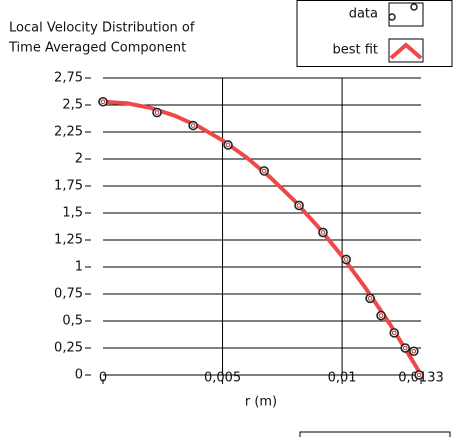  What do you see at coordinates (97, 48) in the screenshot?
I see `chart-title: Time Averaged Component` at bounding box center [97, 48].